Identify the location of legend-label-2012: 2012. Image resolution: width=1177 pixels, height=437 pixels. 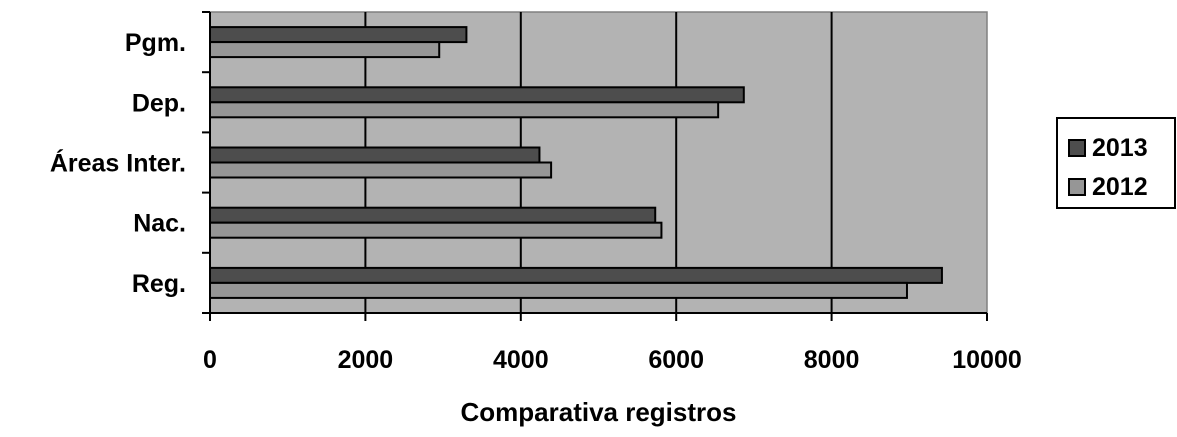
(1120, 186).